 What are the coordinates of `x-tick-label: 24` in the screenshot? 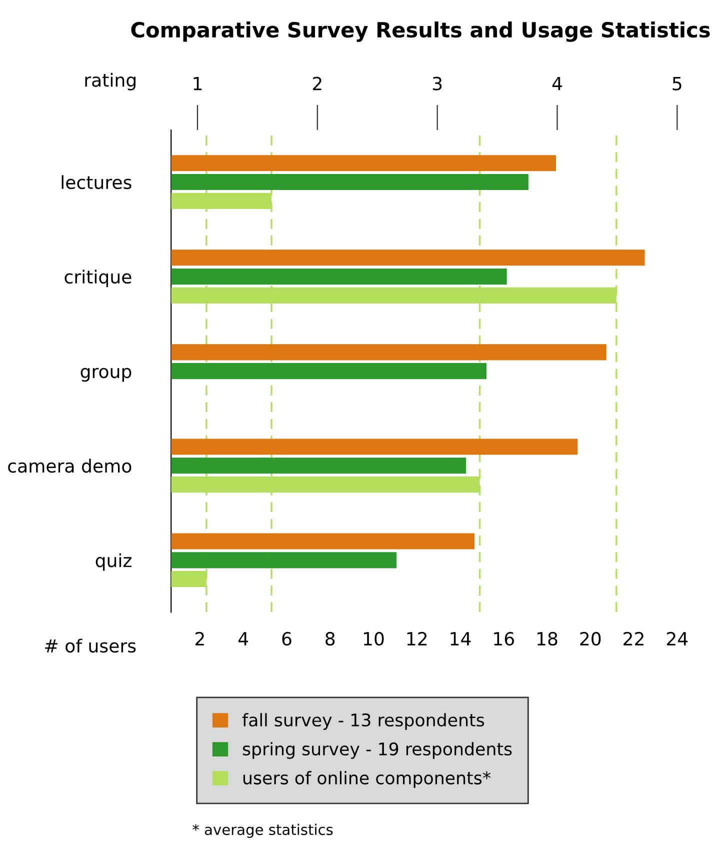 It's located at (677, 639).